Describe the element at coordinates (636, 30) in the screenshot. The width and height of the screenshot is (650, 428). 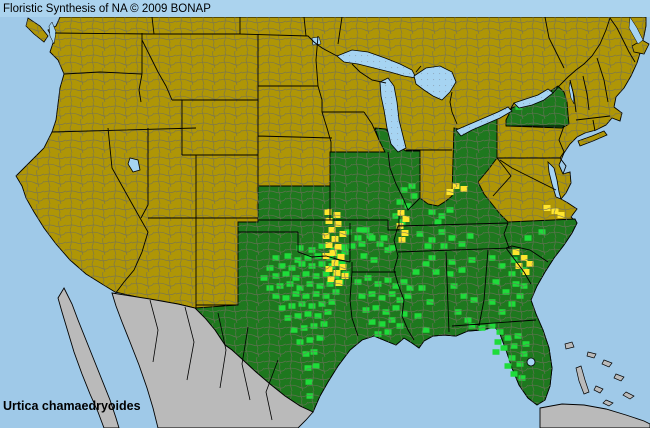
I see `bay-of-fundy` at that location.